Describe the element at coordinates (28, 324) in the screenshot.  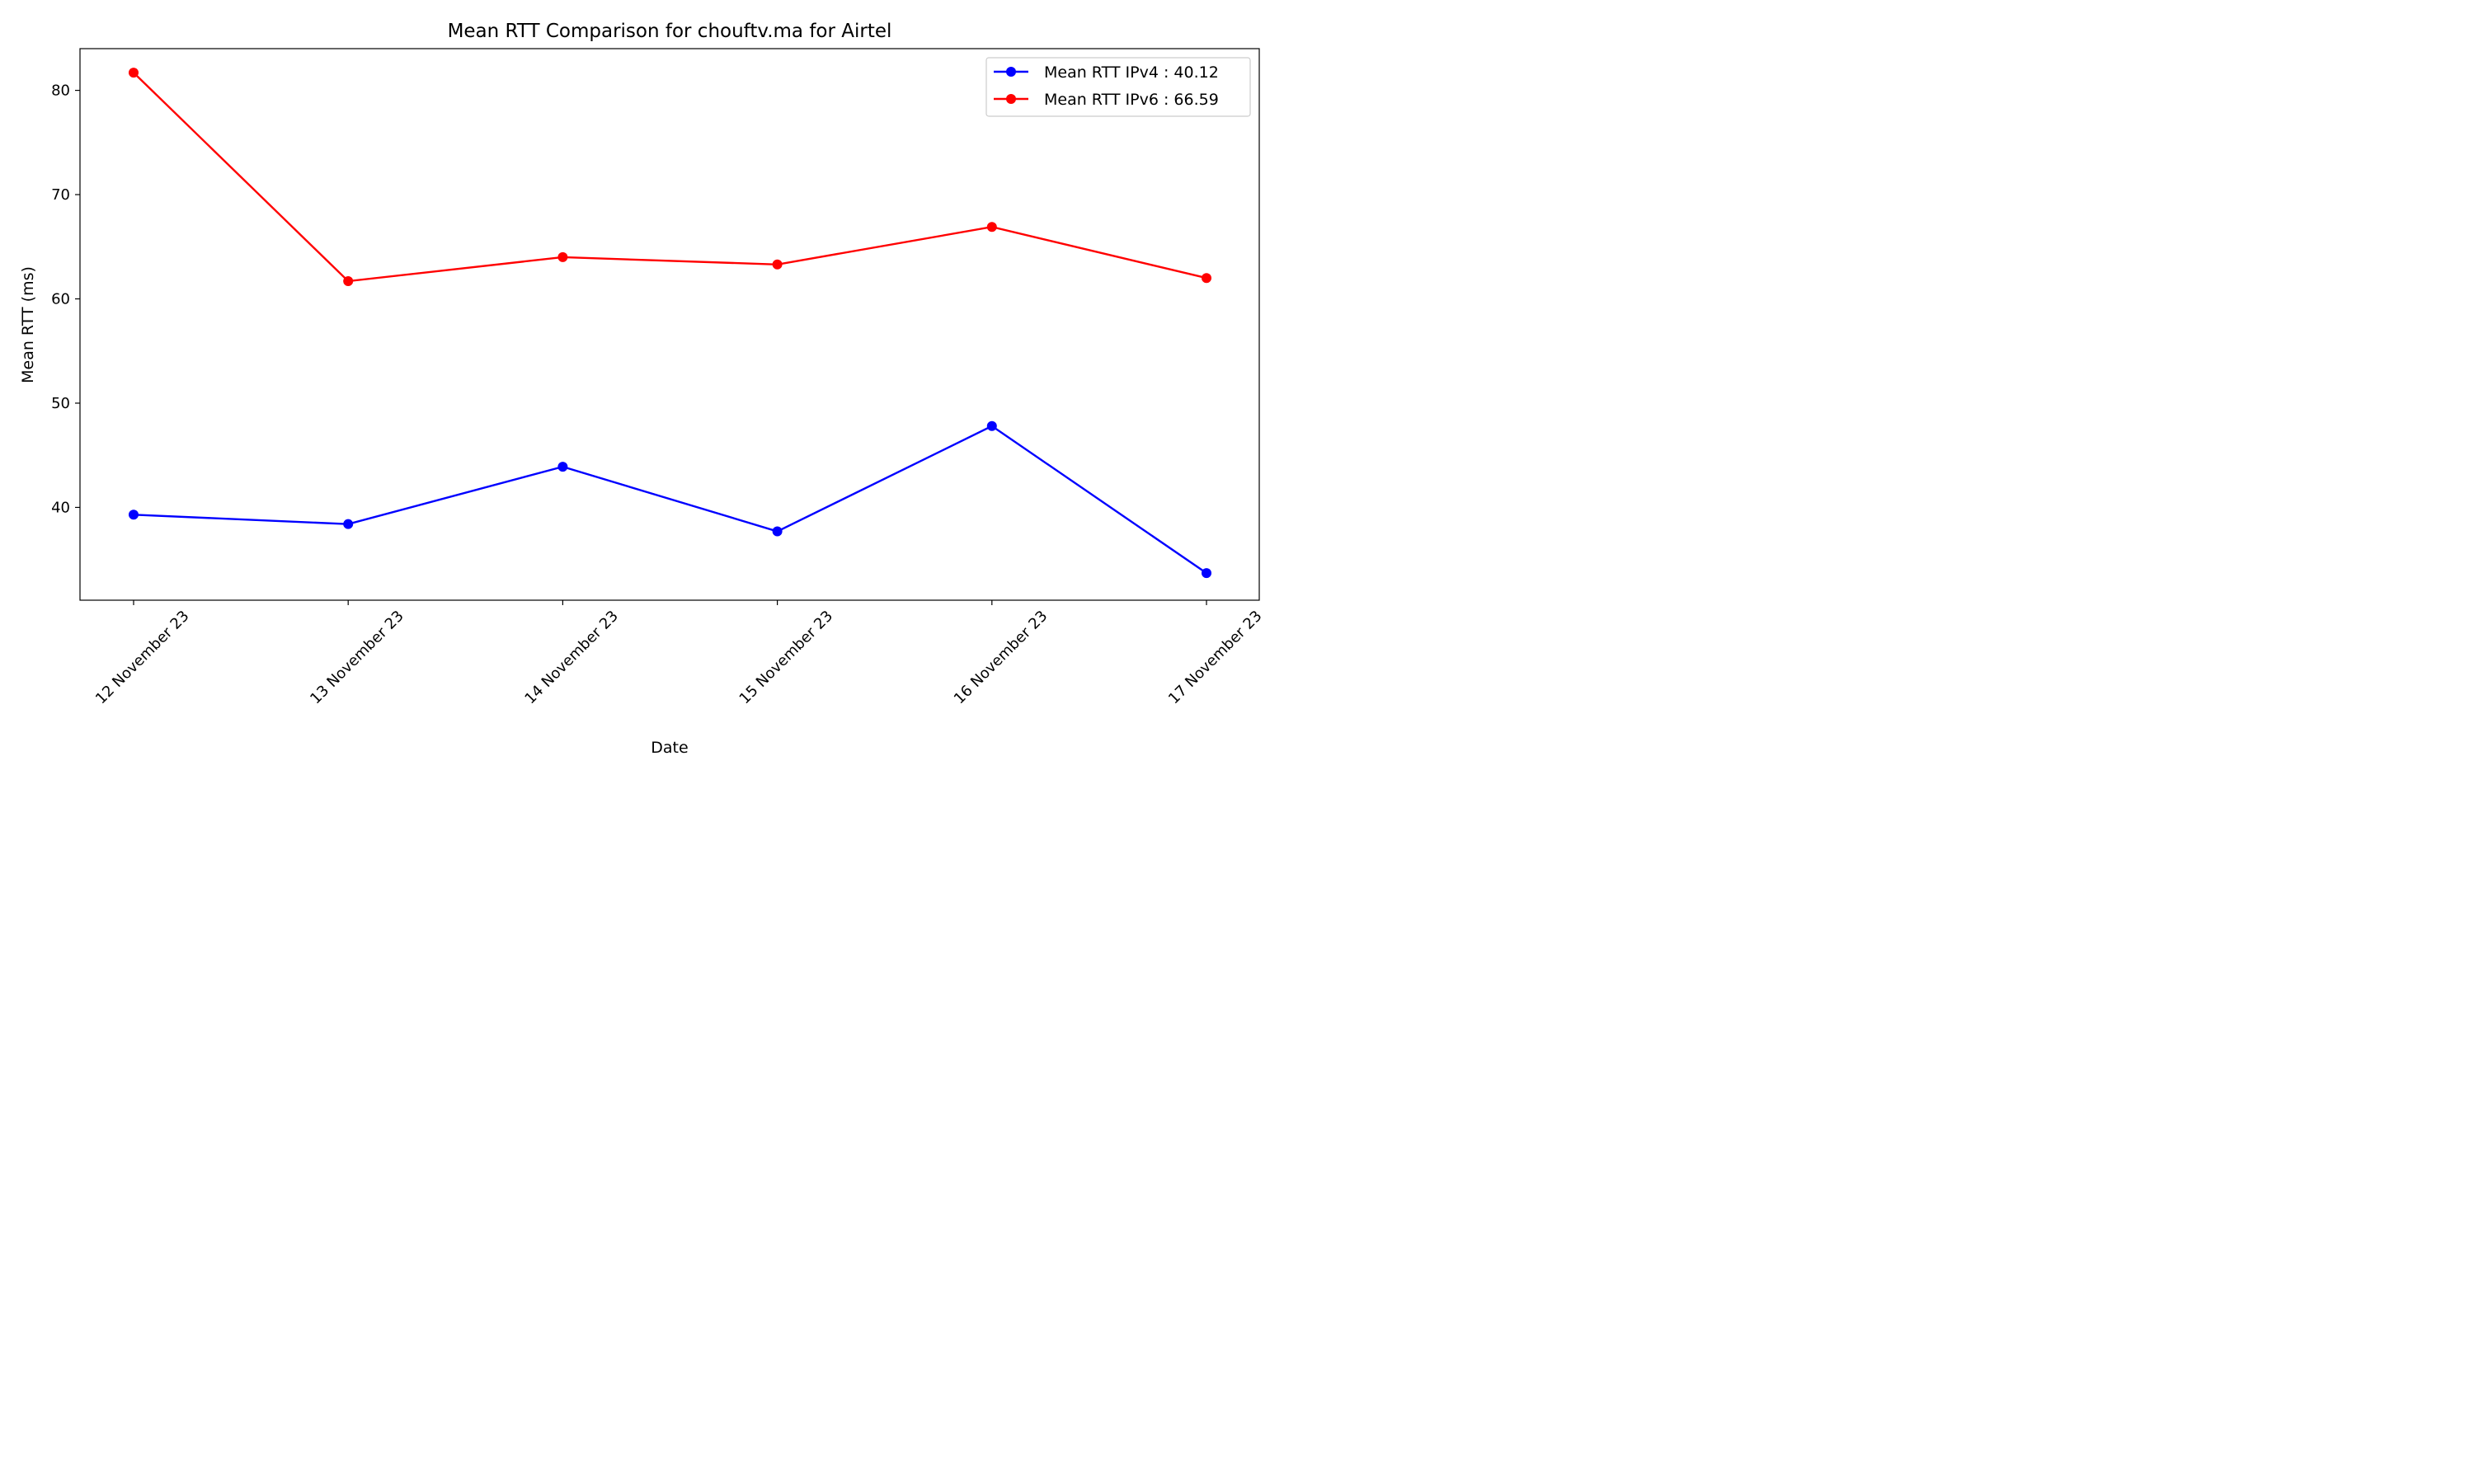
I see `y-axis-label: Mean RTT (ms)` at that location.